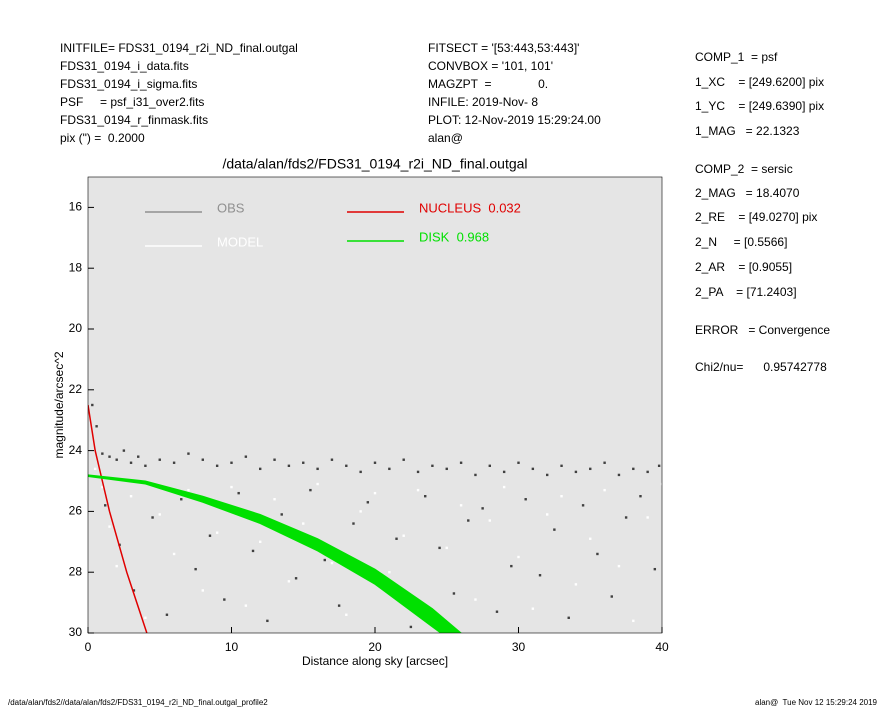 The image size is (885, 708). What do you see at coordinates (179, 48) in the screenshot?
I see `header-text: INITFILE= FDS31_0194_r2i_ND_final.outgal` at bounding box center [179, 48].